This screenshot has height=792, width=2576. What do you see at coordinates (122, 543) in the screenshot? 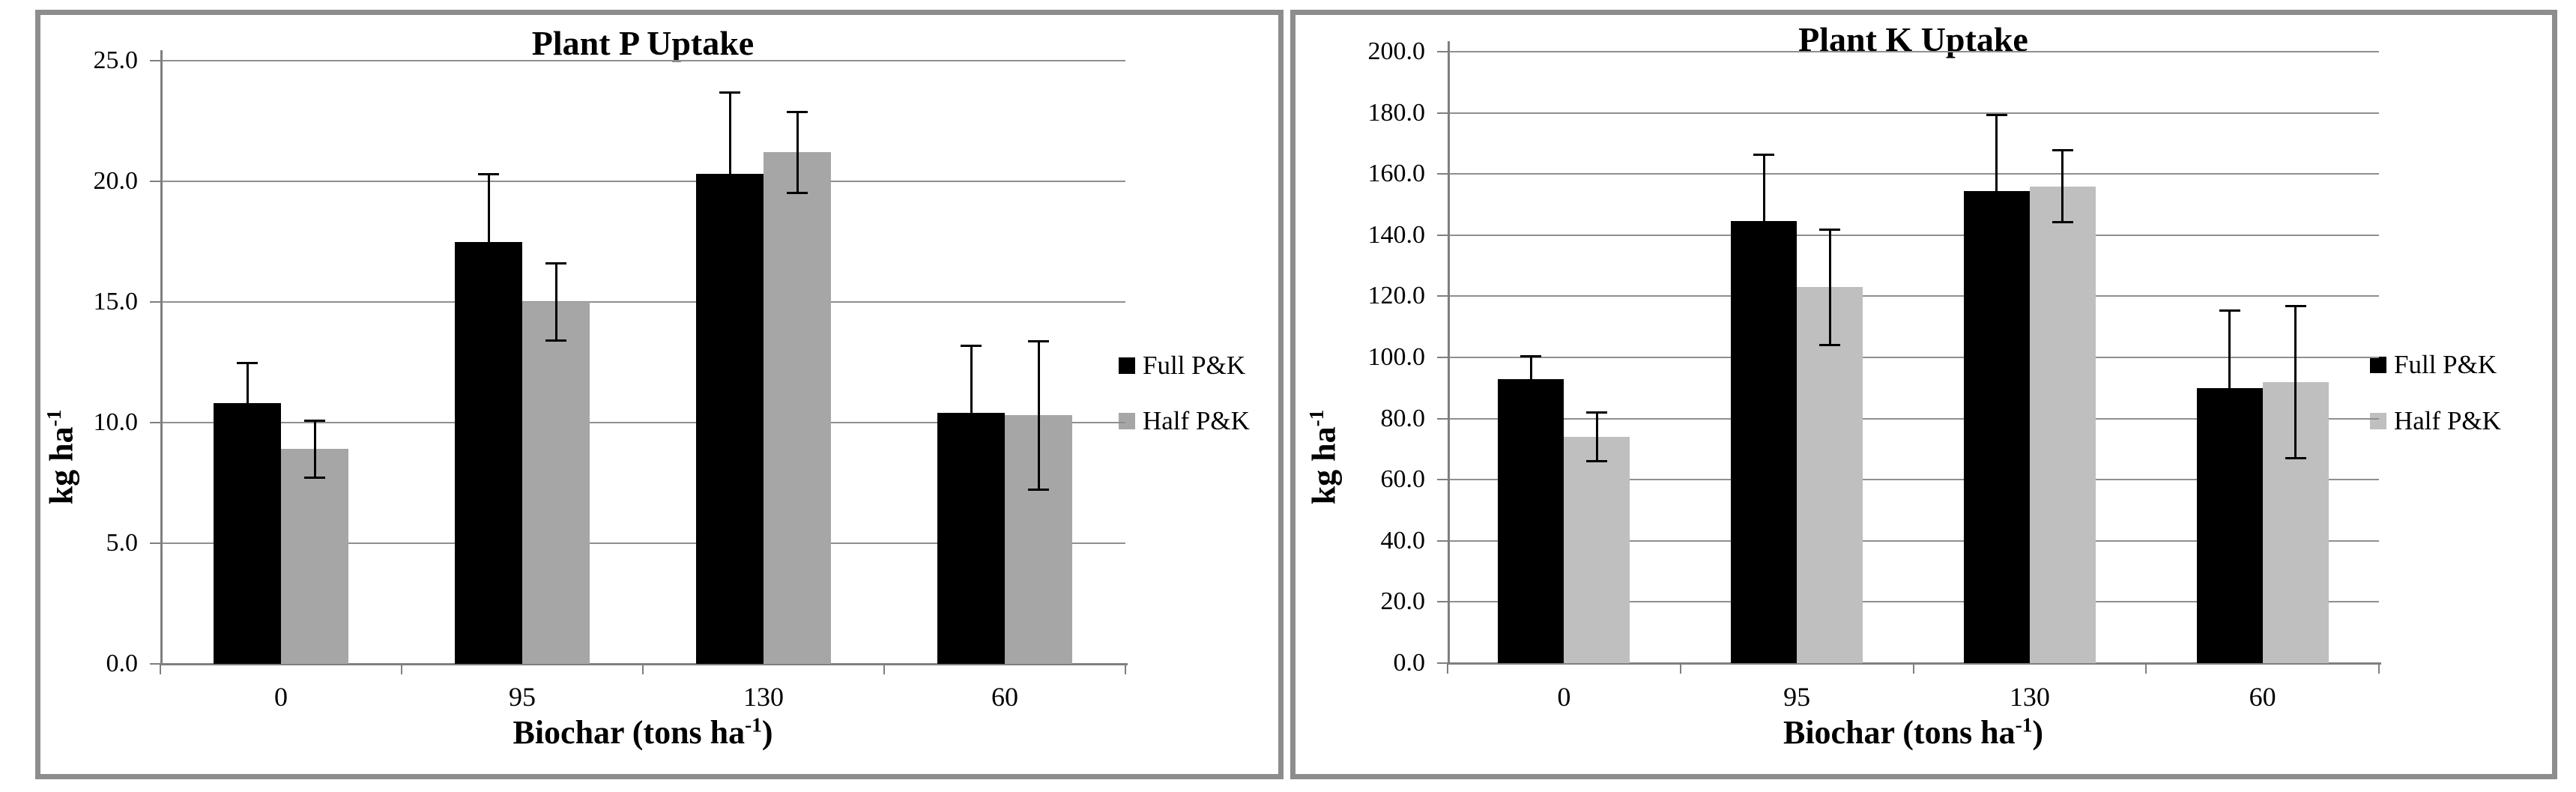
I see `y-tick-label: 5.0` at bounding box center [122, 543].